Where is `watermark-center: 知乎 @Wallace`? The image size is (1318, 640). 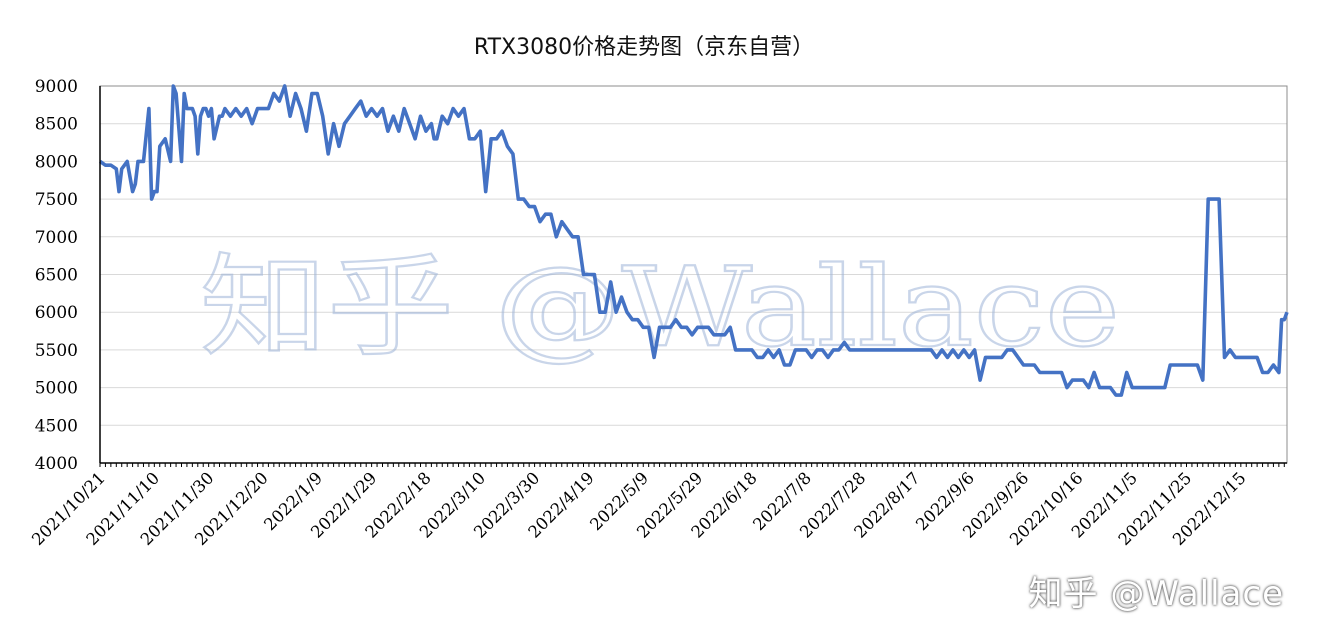
watermark-center: 知乎 @Wallace is located at coordinates (660, 307).